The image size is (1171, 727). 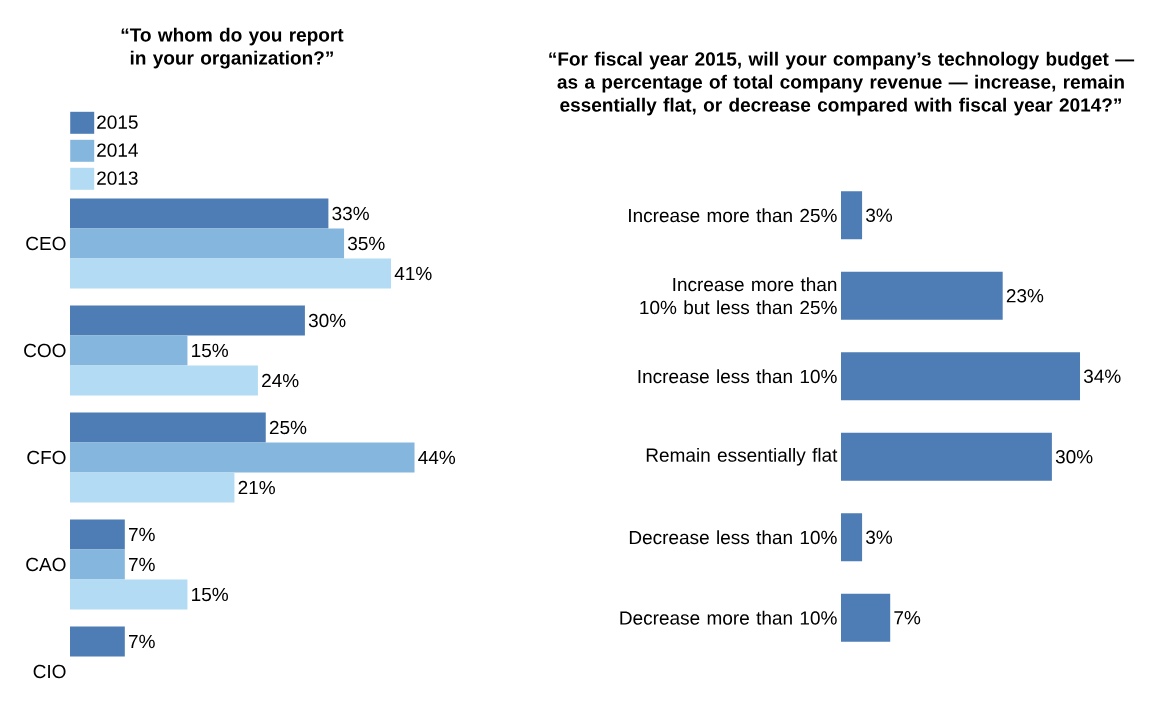 I want to click on y-tick-label: CEO, so click(x=46, y=243).